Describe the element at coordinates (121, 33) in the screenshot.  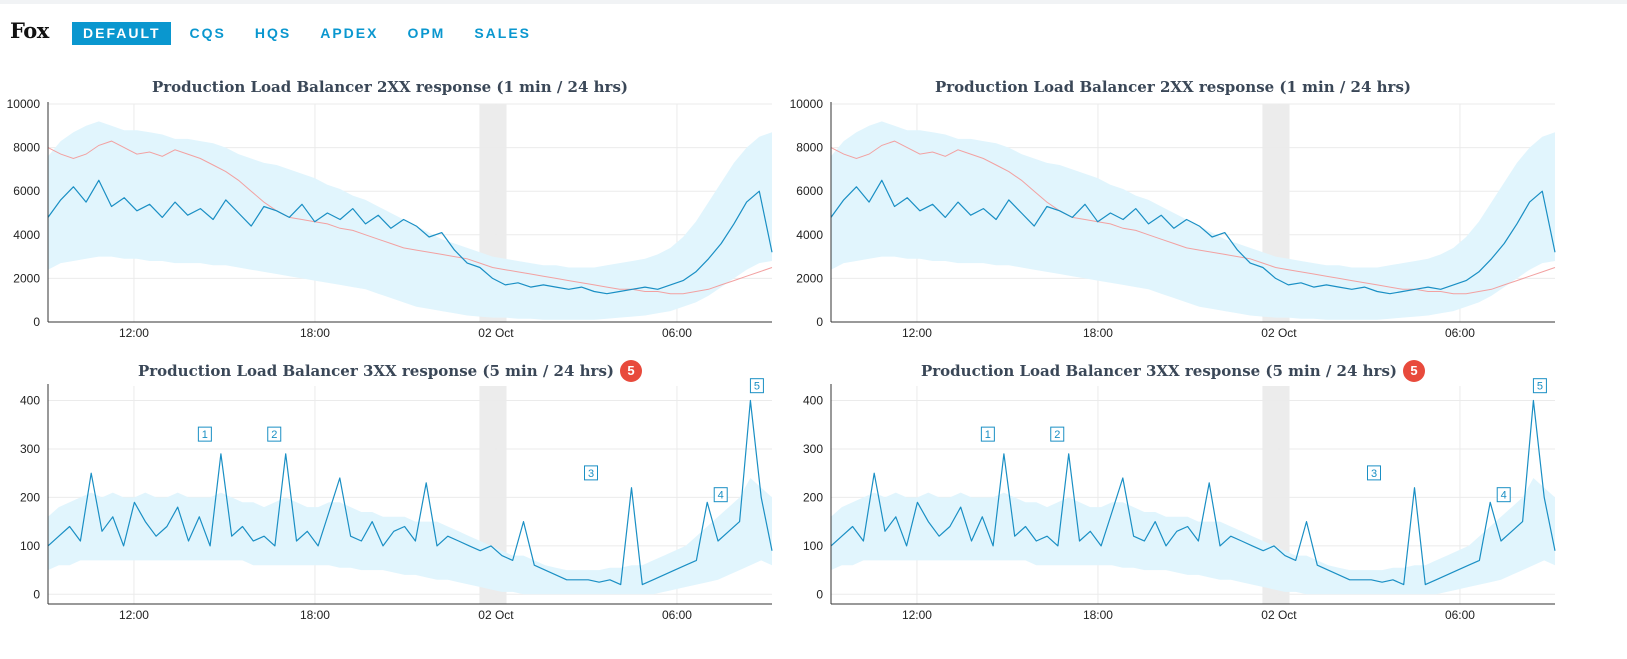
I see `tab-default: DEFAULT` at that location.